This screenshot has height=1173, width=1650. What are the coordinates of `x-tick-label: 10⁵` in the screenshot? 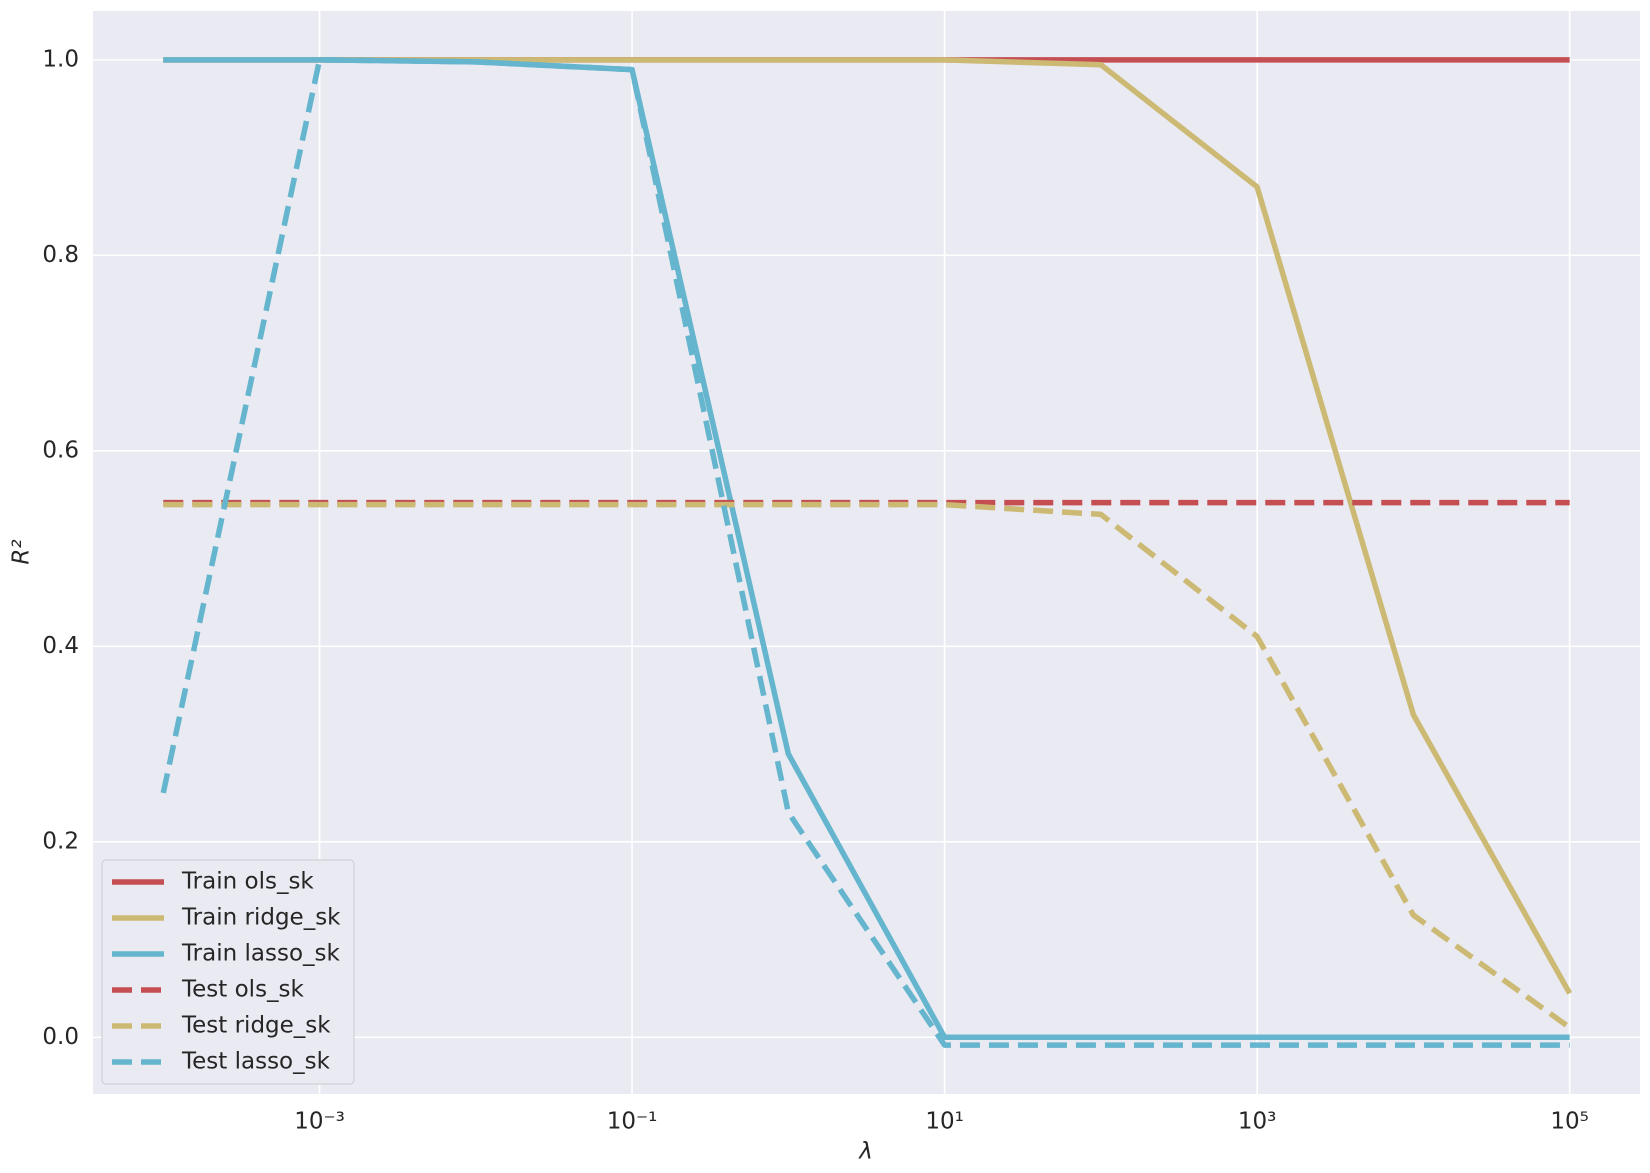 It's located at (1569, 1122).